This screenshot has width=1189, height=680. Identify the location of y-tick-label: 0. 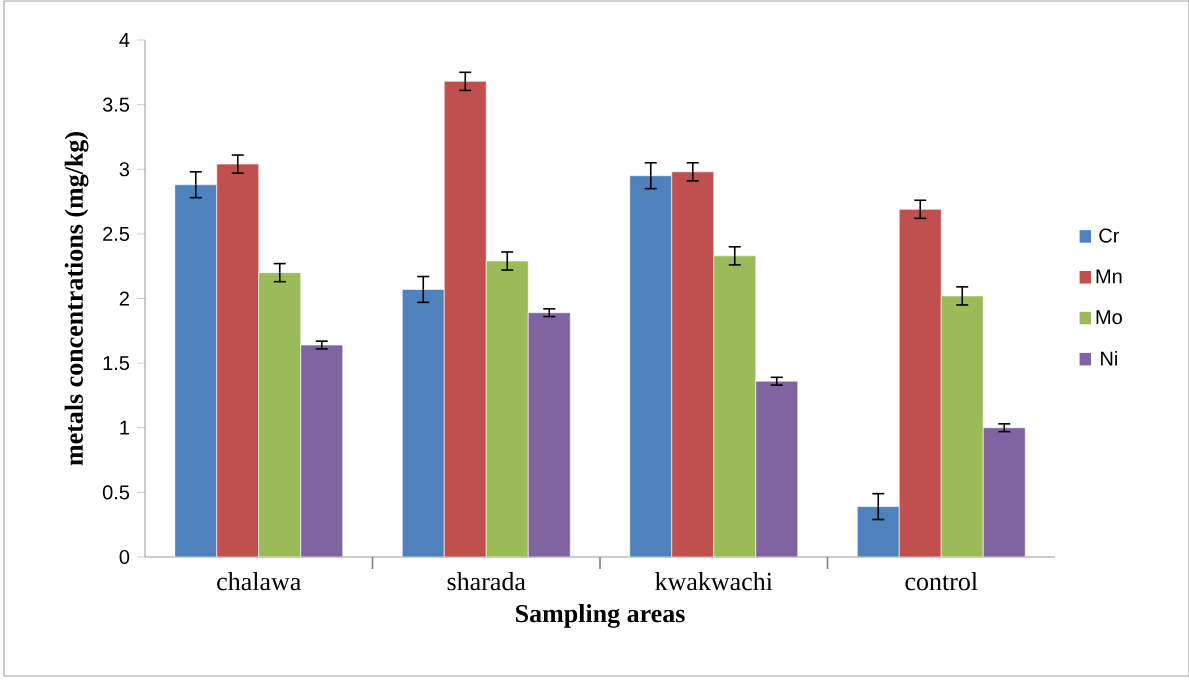
(124, 557).